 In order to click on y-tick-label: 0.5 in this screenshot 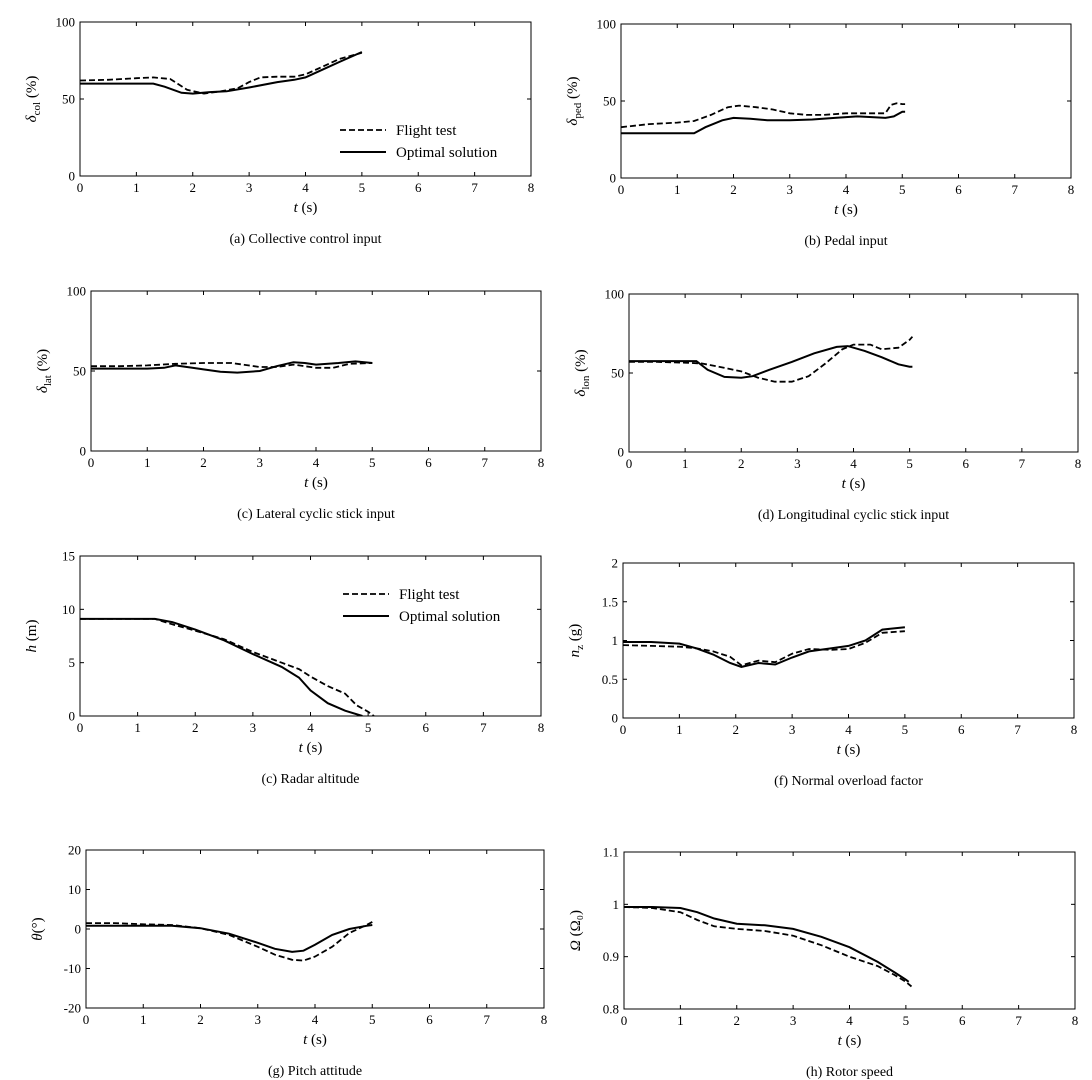, I will do `click(610, 679)`.